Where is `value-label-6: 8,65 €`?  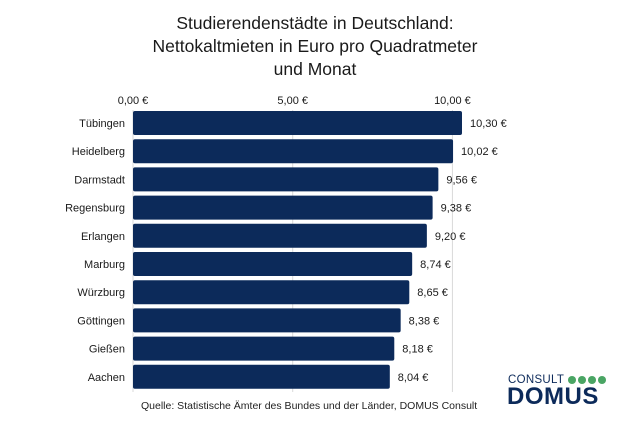
value-label-6: 8,65 € is located at coordinates (432, 293).